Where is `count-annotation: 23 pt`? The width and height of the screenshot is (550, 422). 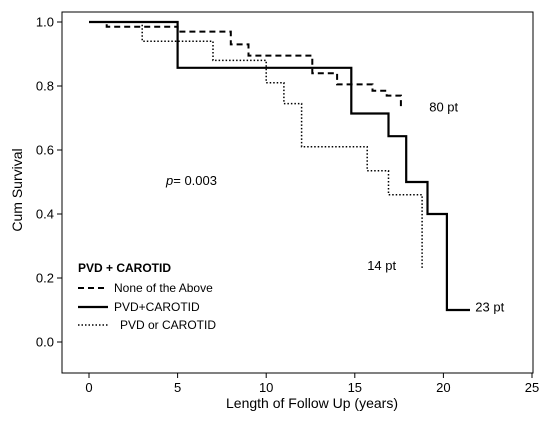 count-annotation: 23 pt is located at coordinates (489, 307).